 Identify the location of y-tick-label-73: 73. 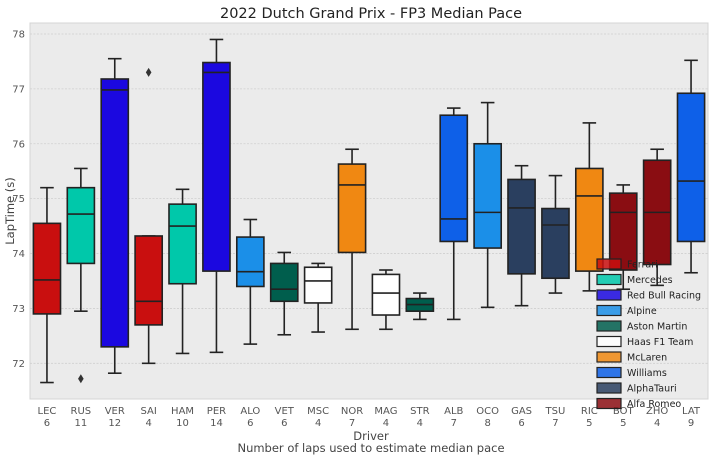
(18, 309).